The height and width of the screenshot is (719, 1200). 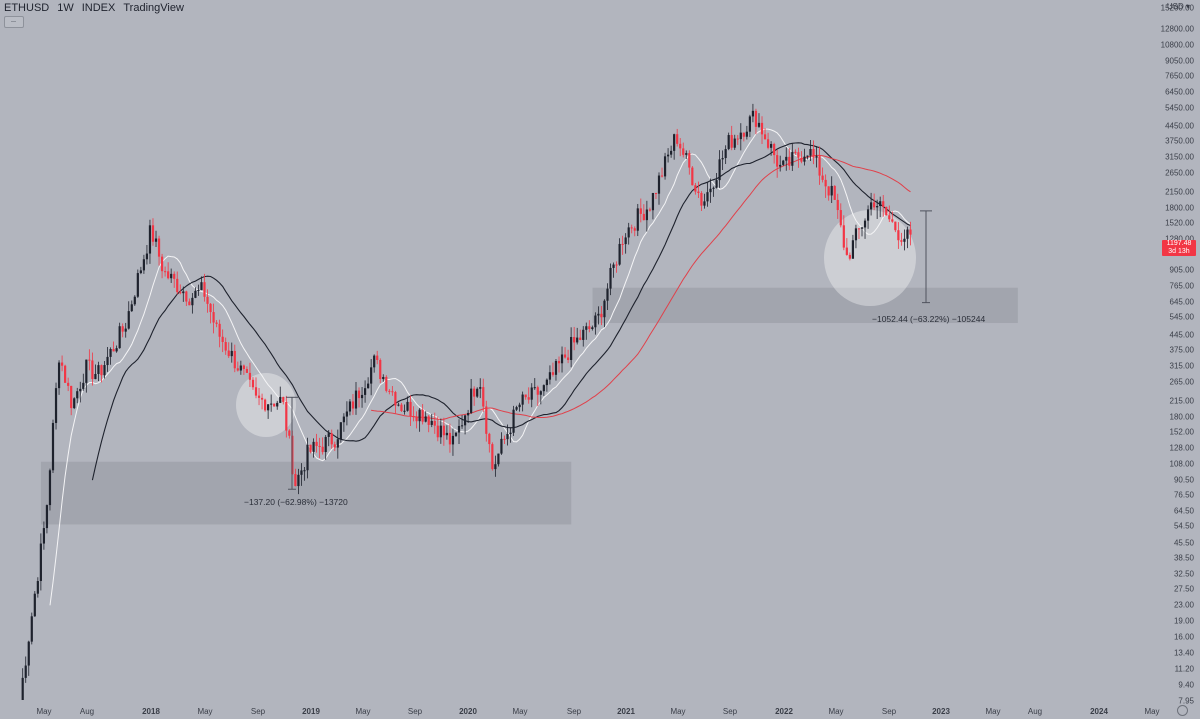 I want to click on chart-legend: ETHUSD 1W INDEX TradingView, so click(x=94, y=8).